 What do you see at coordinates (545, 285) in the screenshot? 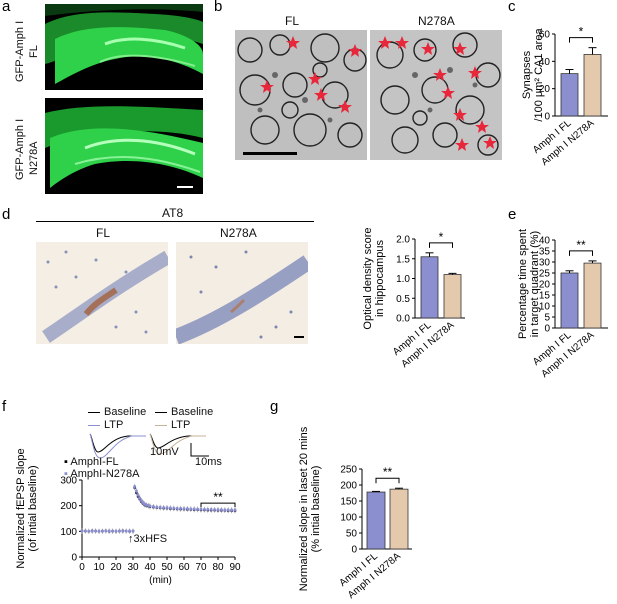
I see `e-ytick-label-4: 20` at bounding box center [545, 285].